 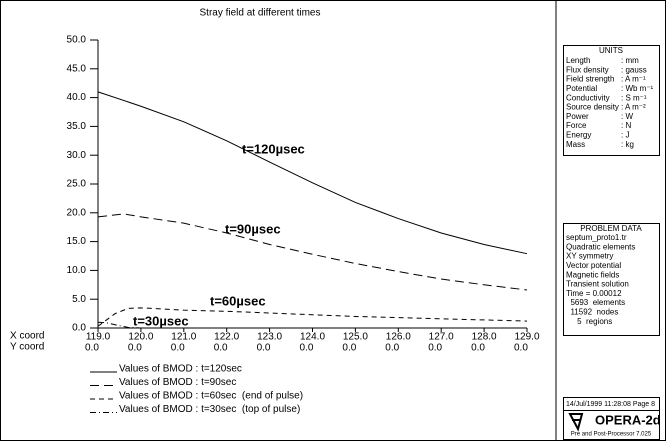 I want to click on units-title: UNITS, so click(x=611, y=50).